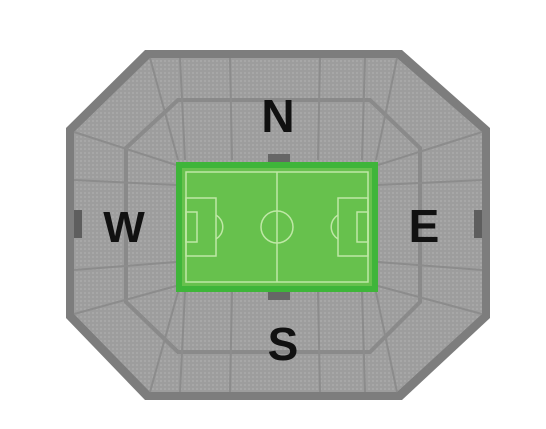  What do you see at coordinates (279, 296) in the screenshot?
I see `south-tunnel` at bounding box center [279, 296].